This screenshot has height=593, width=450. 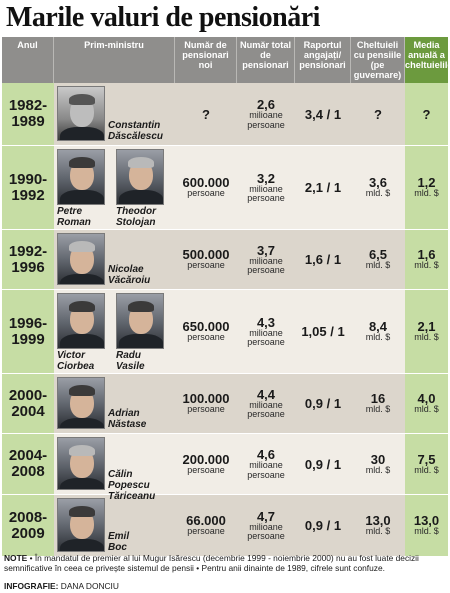 What do you see at coordinates (206, 114) in the screenshot?
I see `new-pensioners-cell: ?` at bounding box center [206, 114].